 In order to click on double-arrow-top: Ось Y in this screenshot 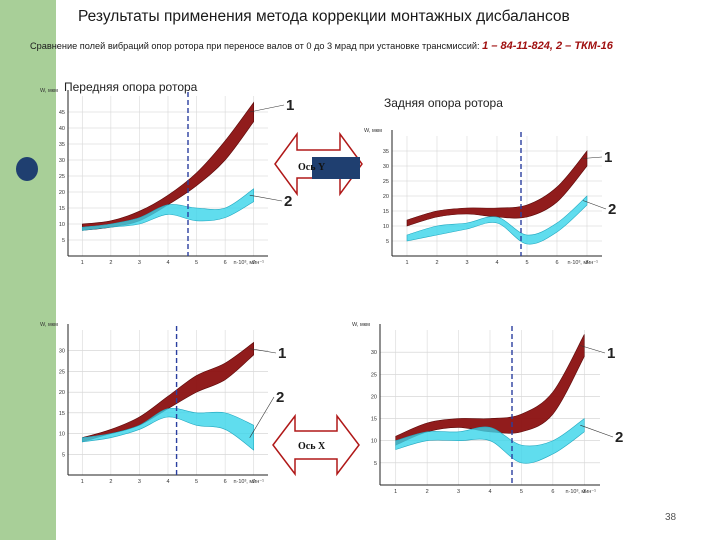, I will do `click(318, 164)`.